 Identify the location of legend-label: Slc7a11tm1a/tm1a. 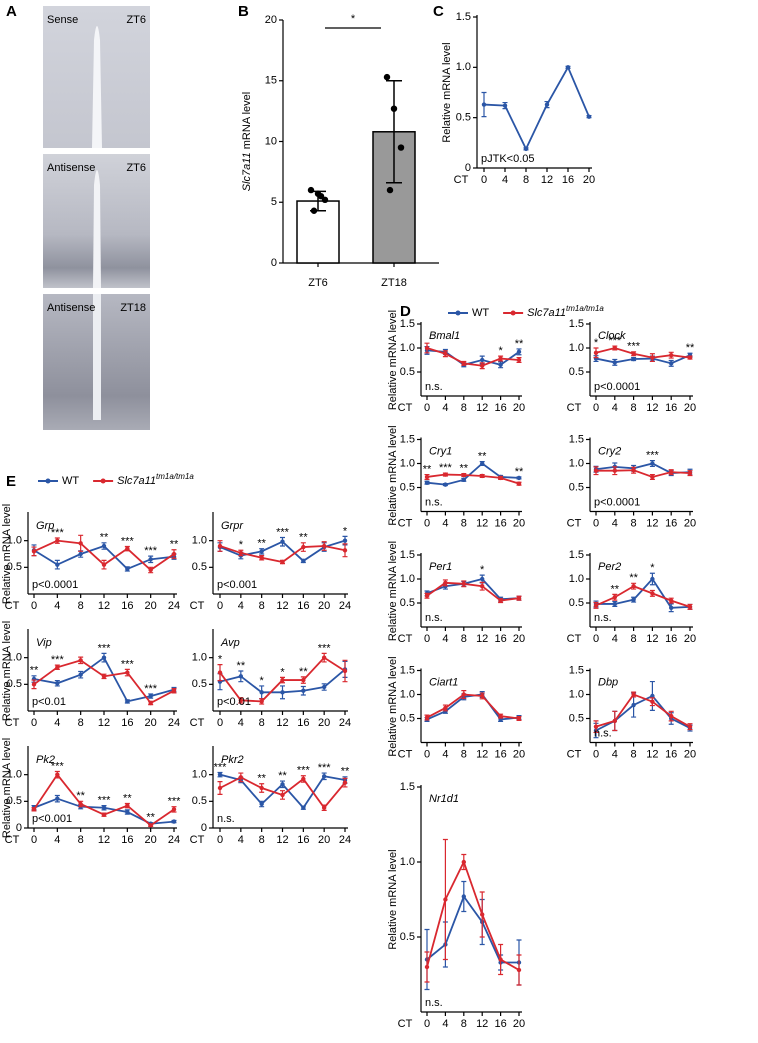
(565, 311).